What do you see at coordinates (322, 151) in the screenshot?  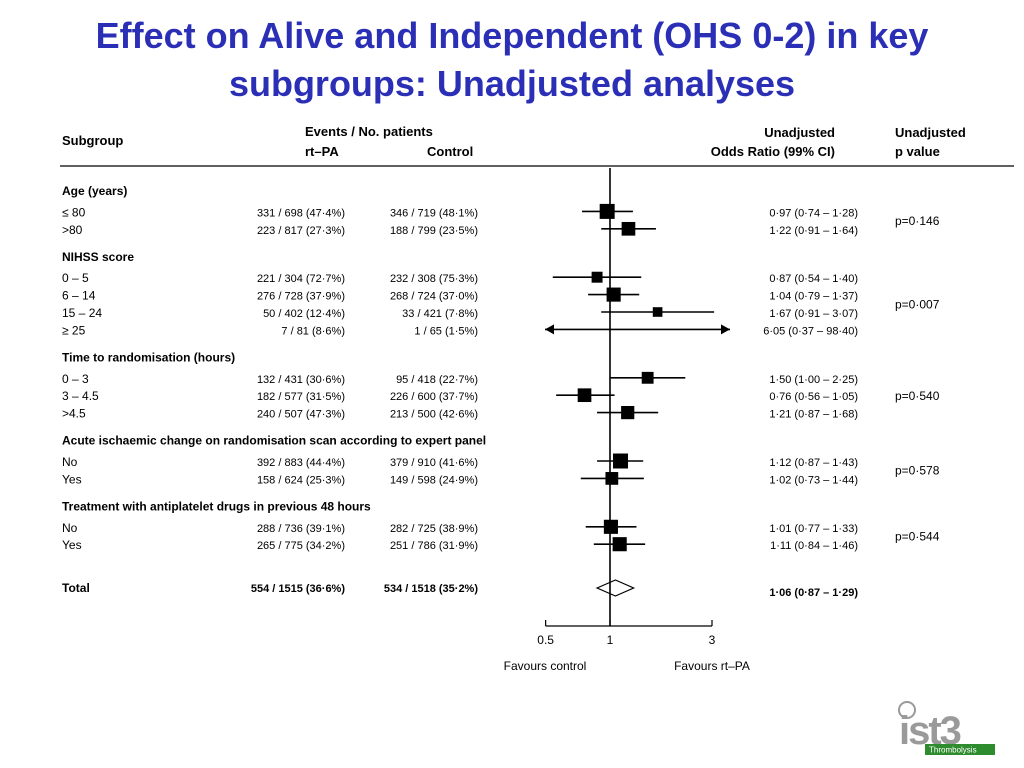 I see `header-rtpa: rt–PA` at bounding box center [322, 151].